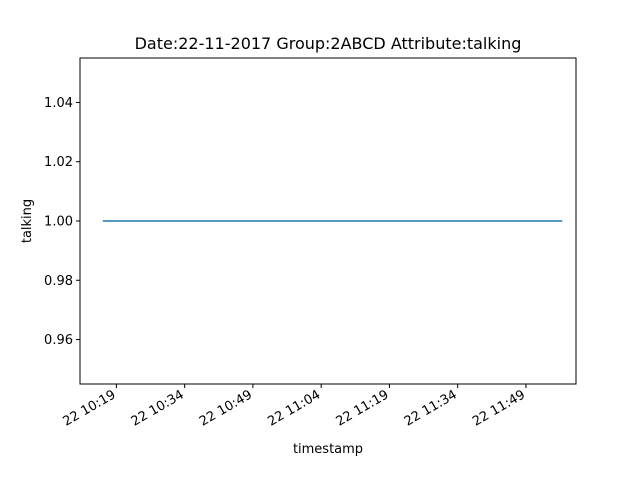  I want to click on y-tick-label: 1.04, so click(58, 103).